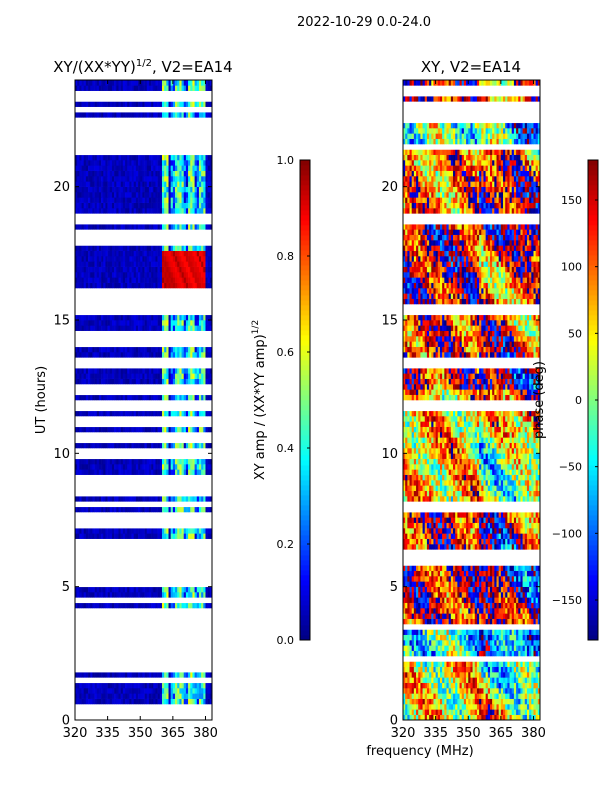 The width and height of the screenshot is (600, 800). What do you see at coordinates (286, 352) in the screenshot?
I see `left-colorbar-tick-label: 0.6` at bounding box center [286, 352].